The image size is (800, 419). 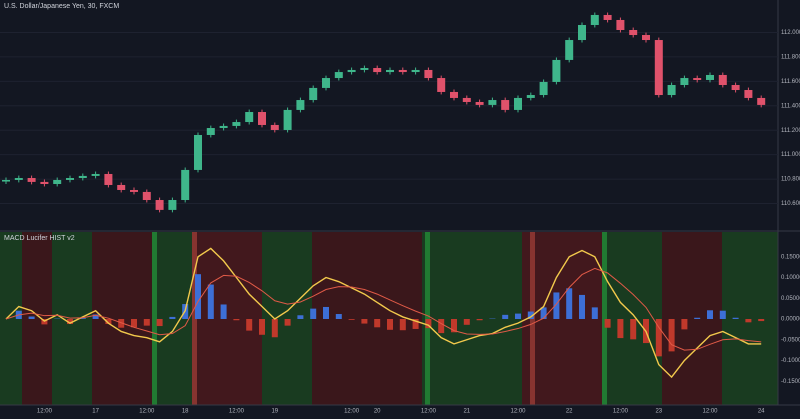 I want to click on y-tick-label: 111.000, so click(x=790, y=155).